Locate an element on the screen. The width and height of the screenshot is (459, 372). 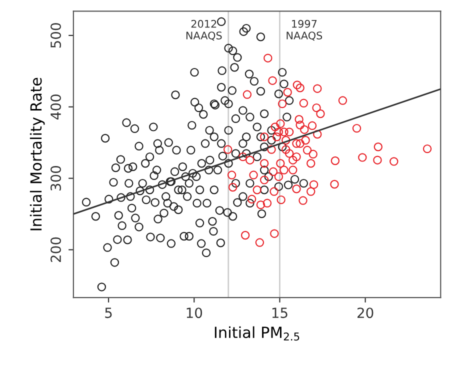
y-tick-label: 400 is located at coordinates (56, 107).